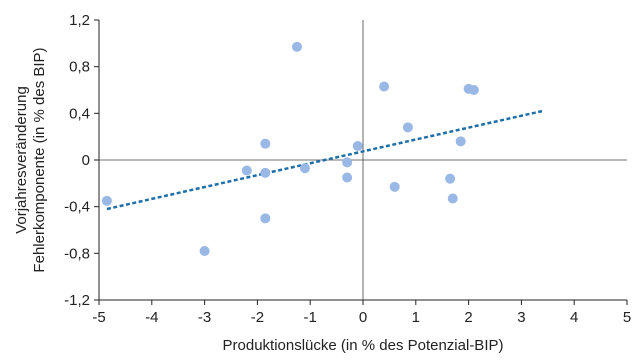 The height and width of the screenshot is (364, 634). Describe the element at coordinates (77, 300) in the screenshot. I see `y-tick-label: -1,2` at that location.